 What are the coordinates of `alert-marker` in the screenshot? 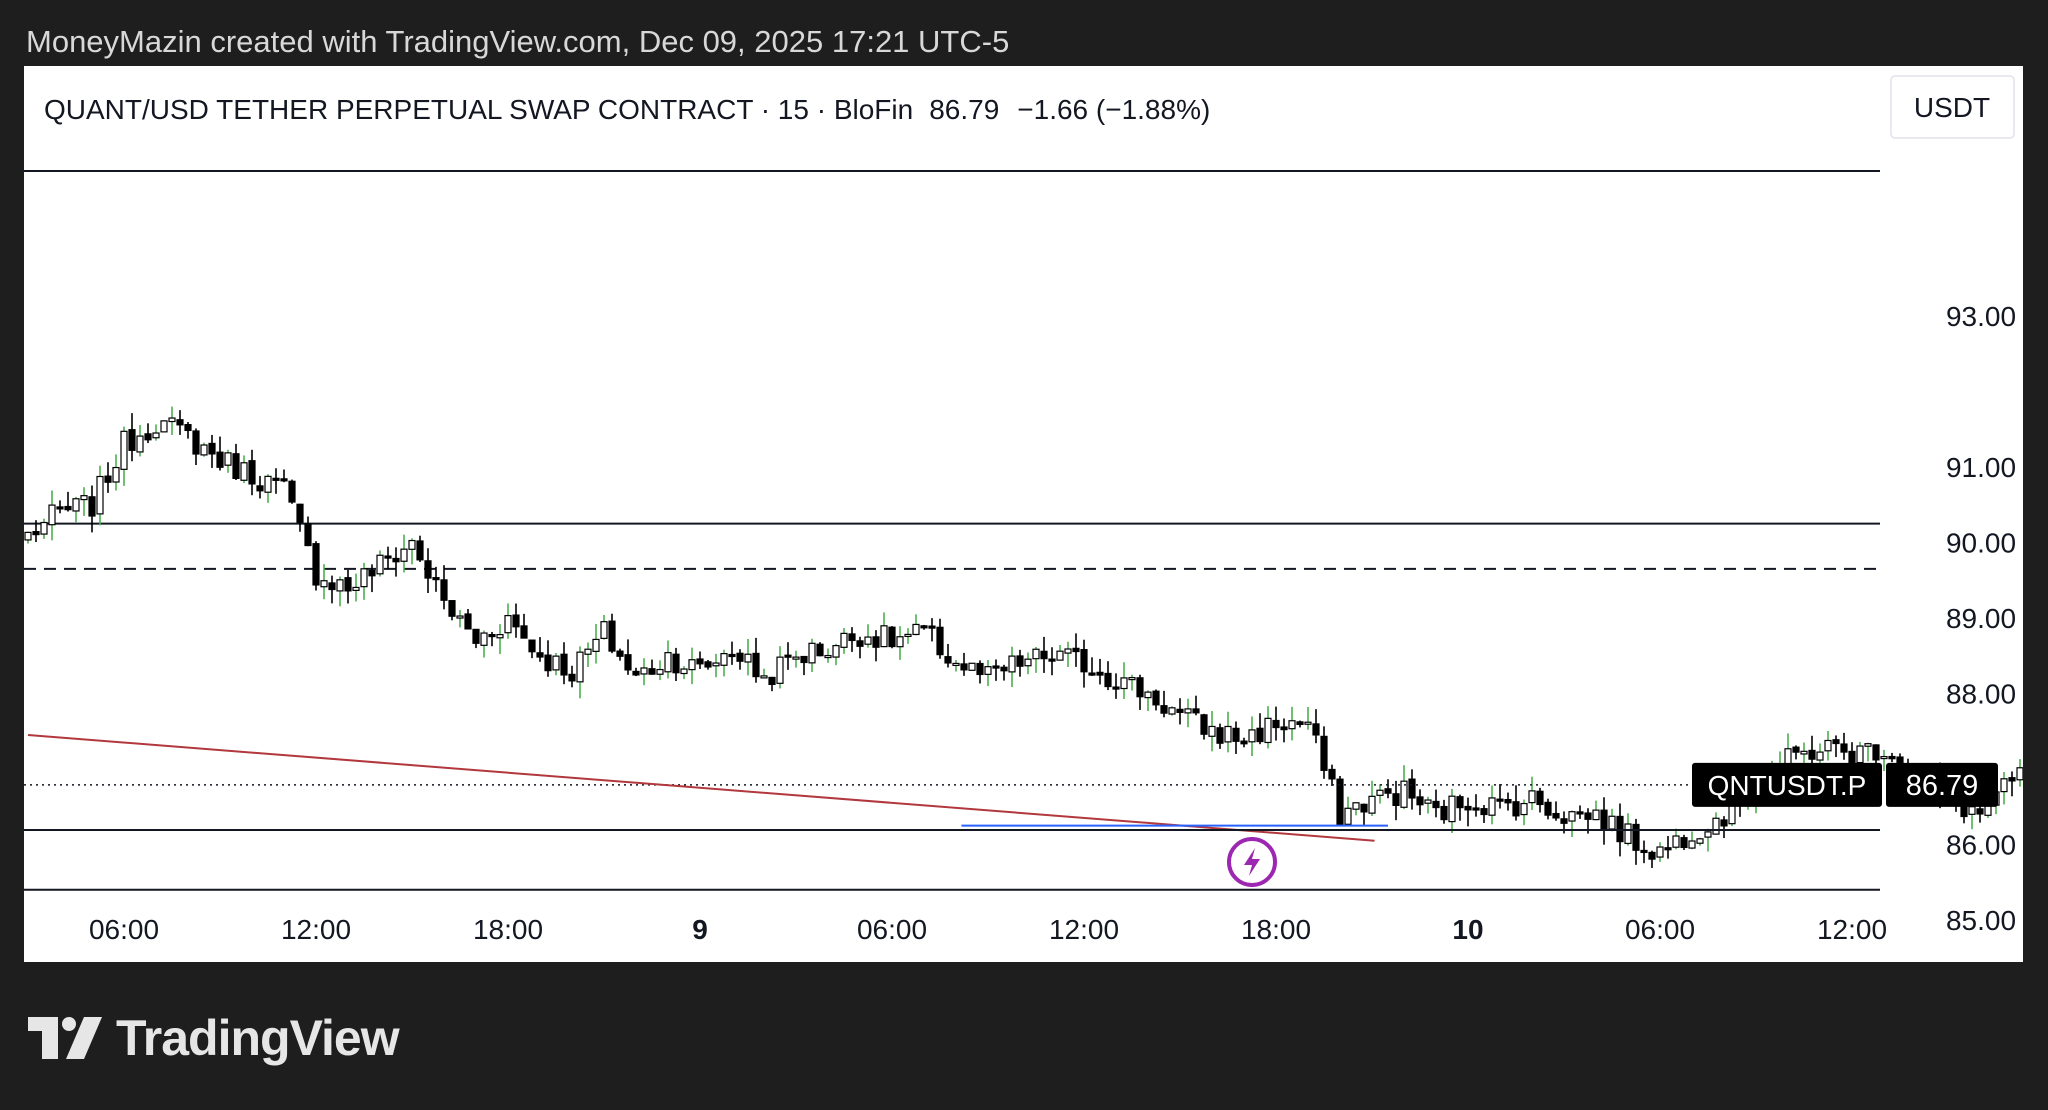 It's located at (1252, 862).